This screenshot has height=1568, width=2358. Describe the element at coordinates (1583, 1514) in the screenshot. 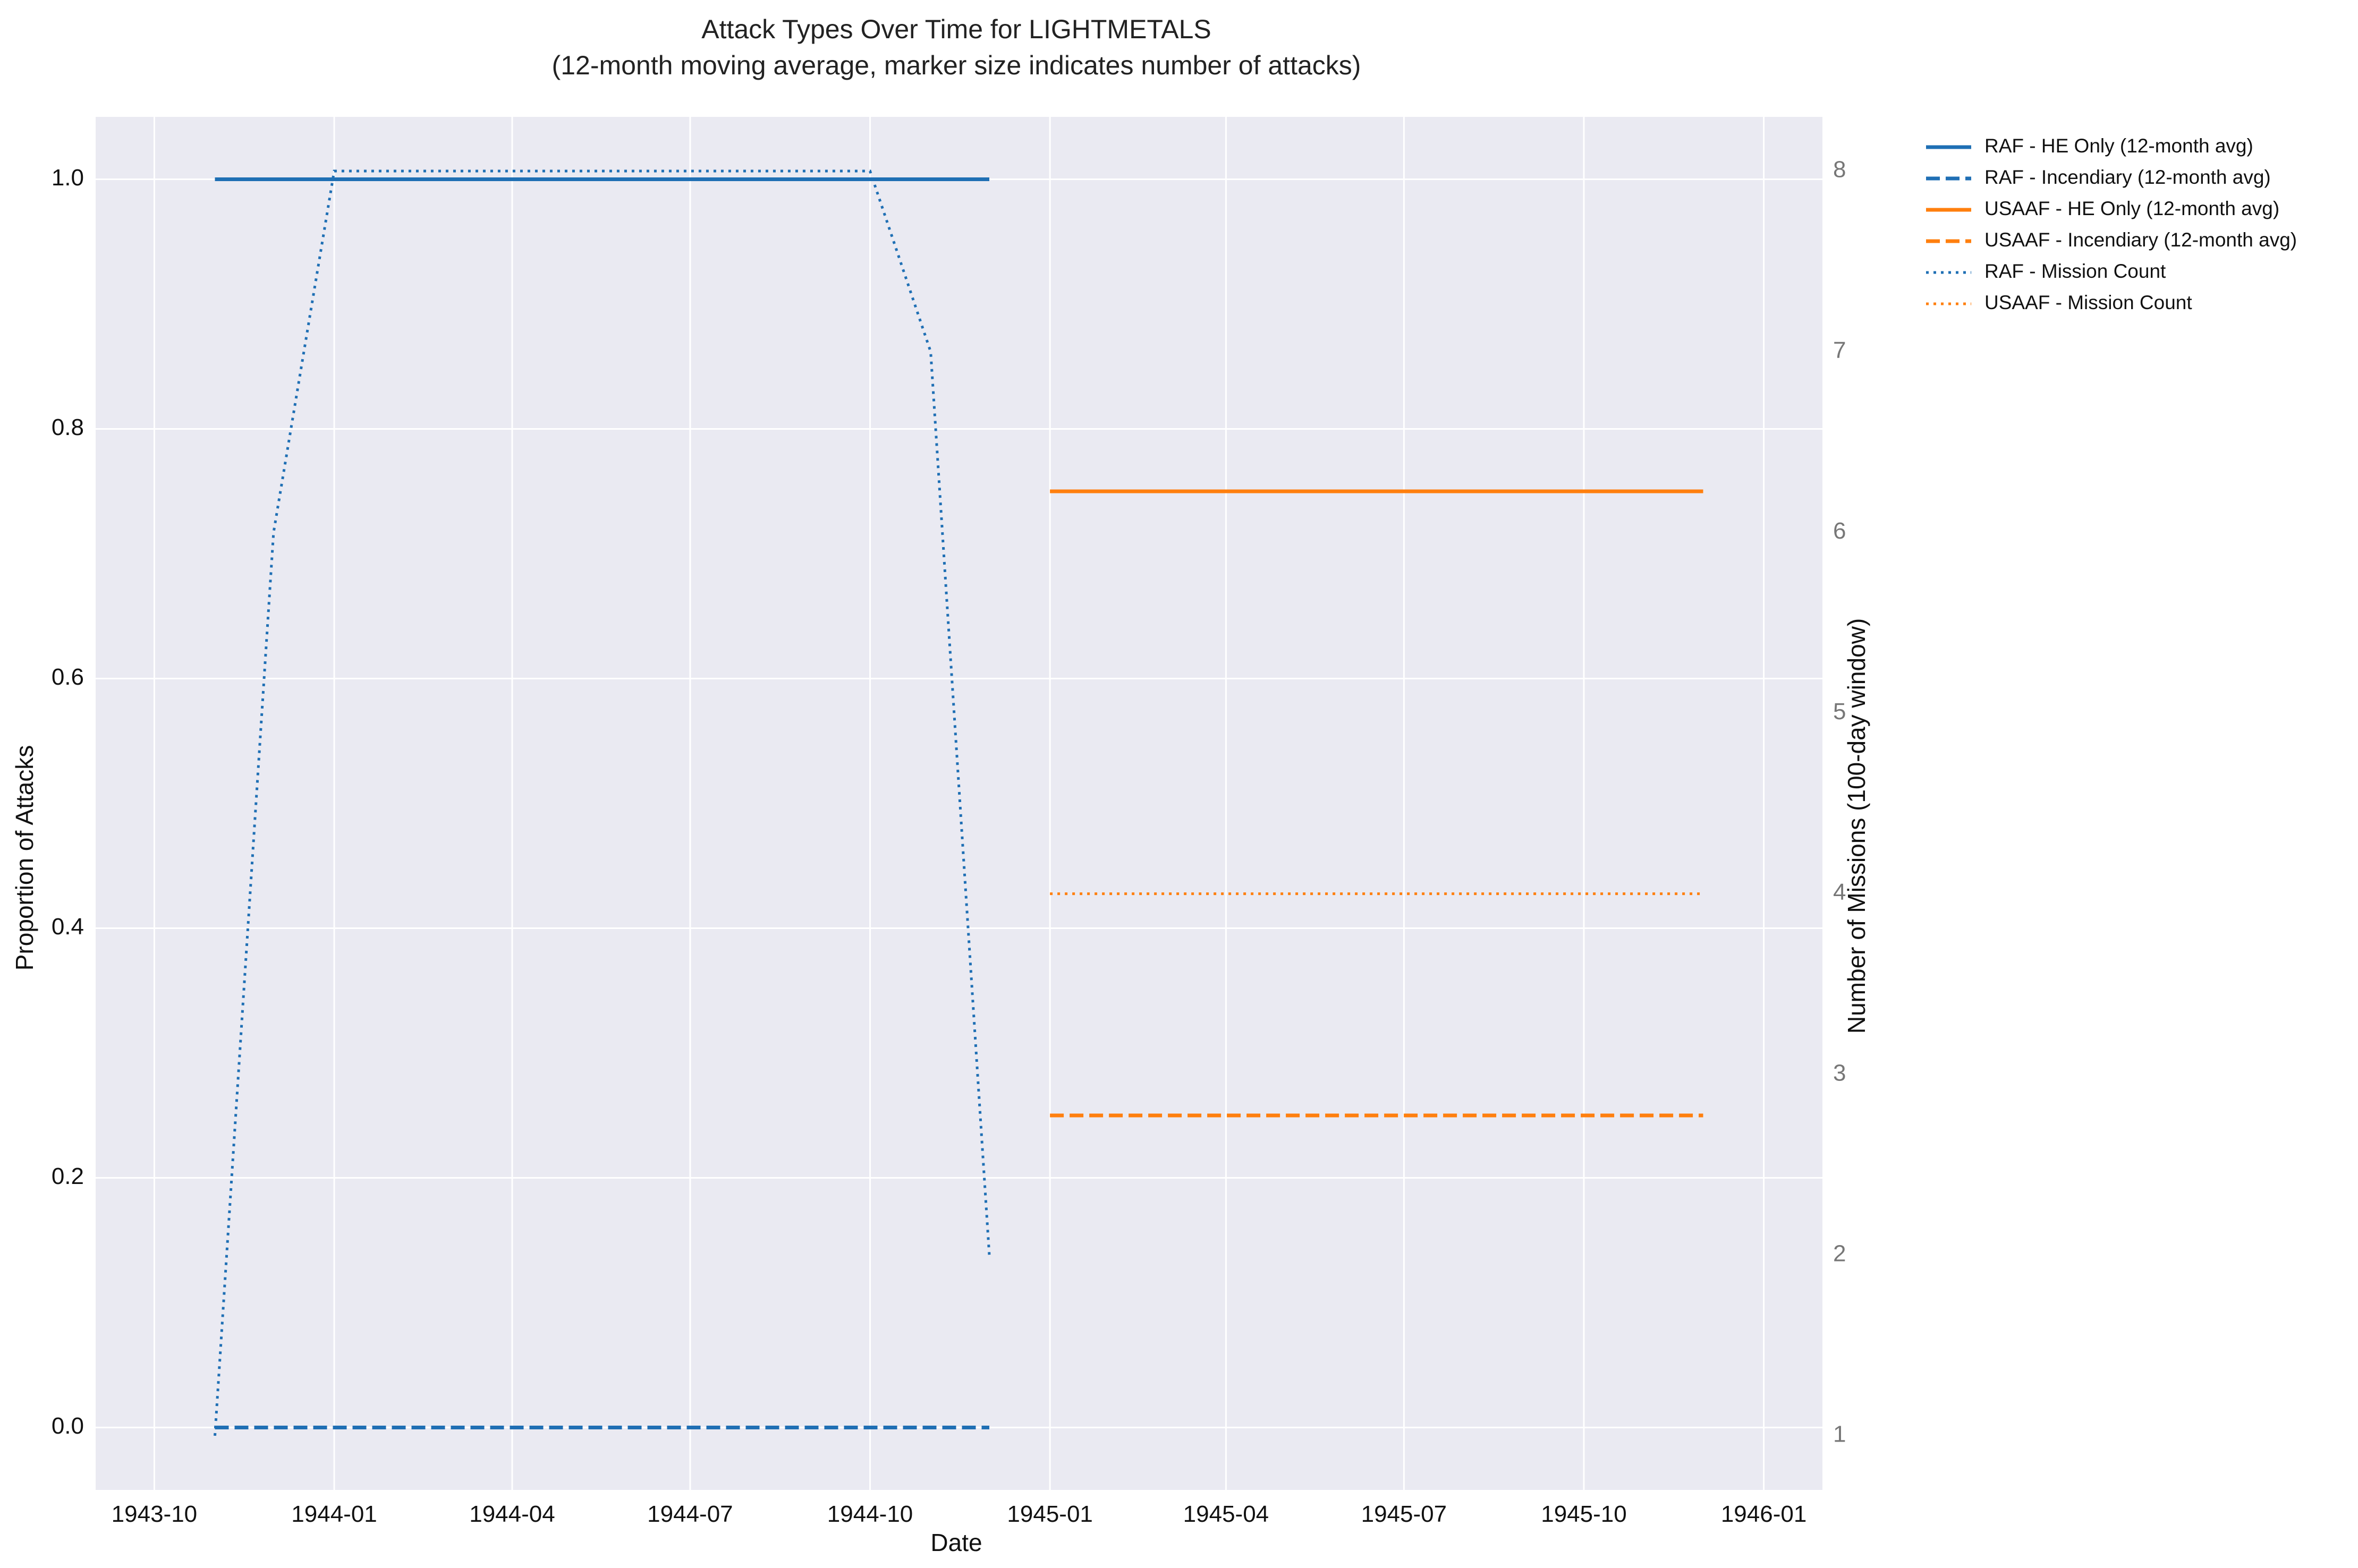

I see `x-tick-label: 1945-10` at that location.